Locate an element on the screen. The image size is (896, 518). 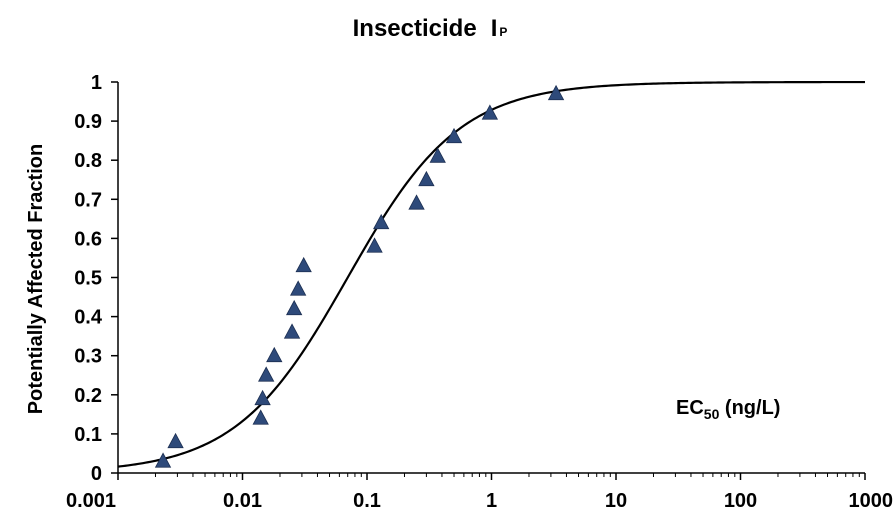
y-tick-label: 0.3 is located at coordinates (88, 357).